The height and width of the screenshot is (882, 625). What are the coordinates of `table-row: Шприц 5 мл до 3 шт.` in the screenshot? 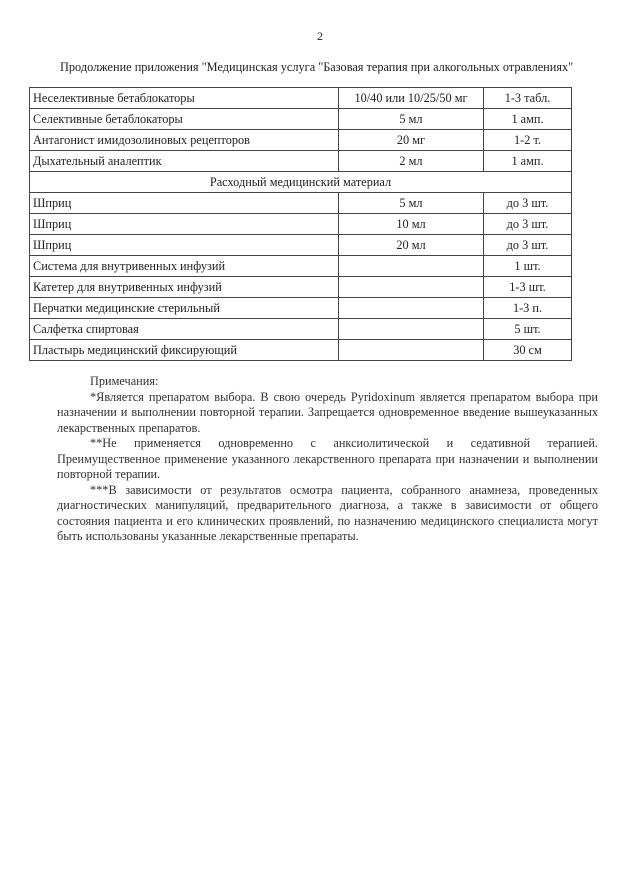 It's located at (300, 203).